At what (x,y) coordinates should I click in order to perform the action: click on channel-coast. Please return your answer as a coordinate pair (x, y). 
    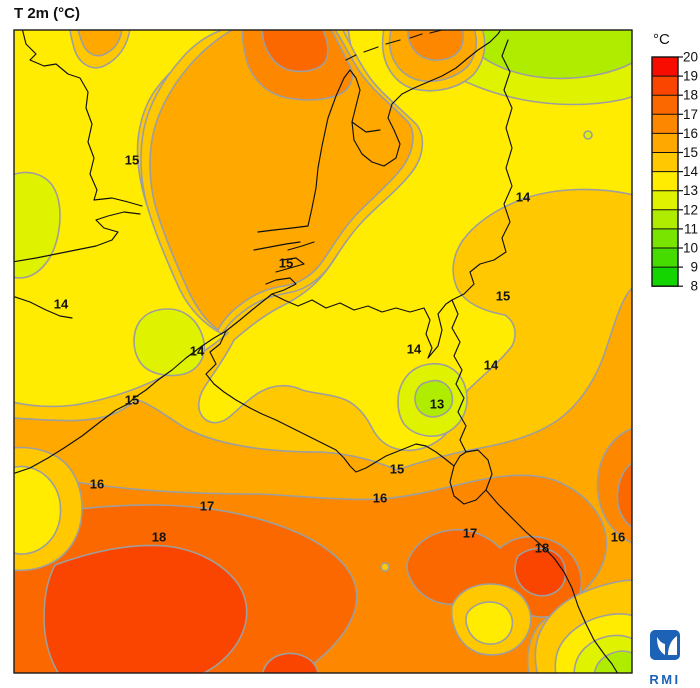
    Looking at the image, I should click on (143, 383).